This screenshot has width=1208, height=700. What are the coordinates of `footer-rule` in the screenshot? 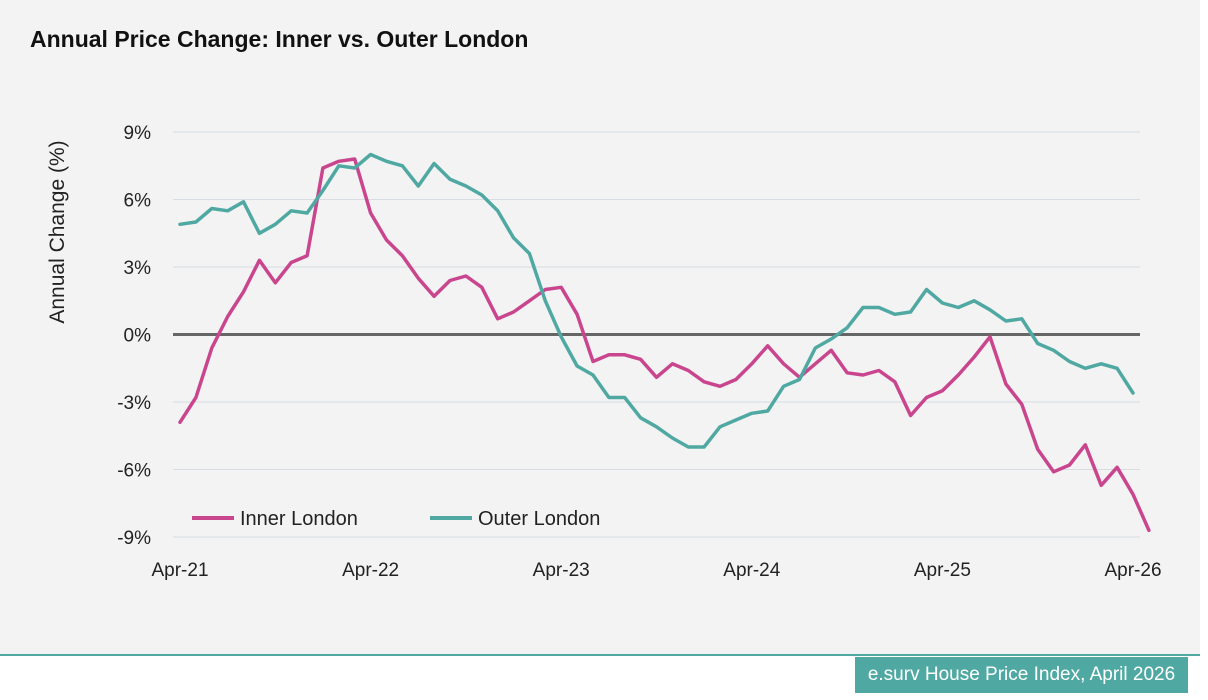 It's located at (600, 655).